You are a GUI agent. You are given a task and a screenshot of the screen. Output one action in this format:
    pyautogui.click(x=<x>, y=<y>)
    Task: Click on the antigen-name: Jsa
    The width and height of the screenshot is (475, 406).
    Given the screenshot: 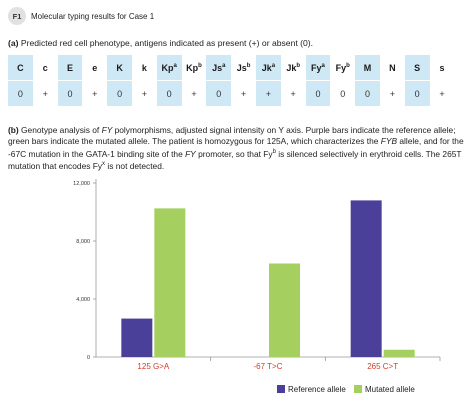 What is the action you would take?
    pyautogui.click(x=219, y=68)
    